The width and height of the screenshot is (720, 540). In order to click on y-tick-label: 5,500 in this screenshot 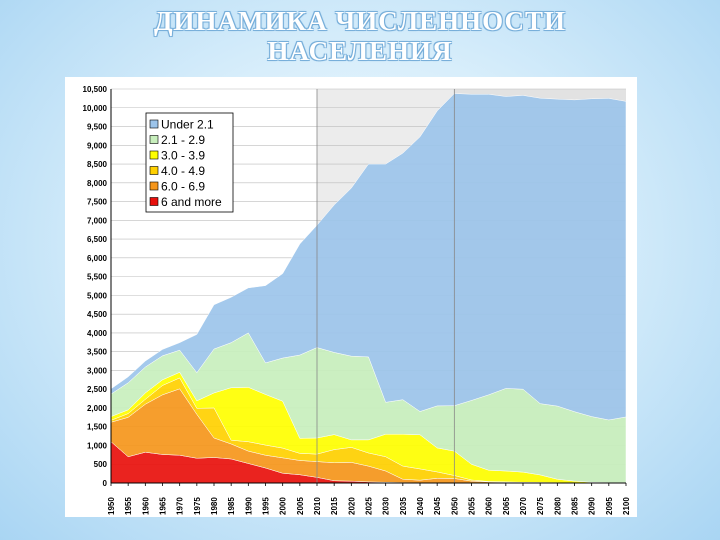, I will do `click(97, 277)`.